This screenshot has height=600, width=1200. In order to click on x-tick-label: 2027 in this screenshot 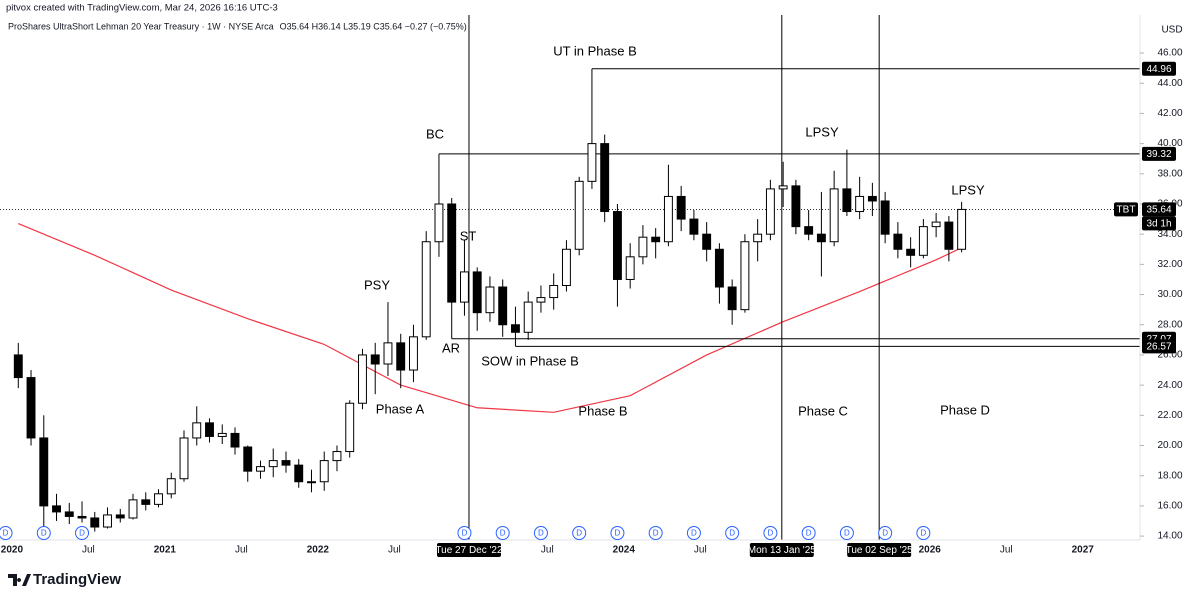, I will do `click(1083, 550)`.